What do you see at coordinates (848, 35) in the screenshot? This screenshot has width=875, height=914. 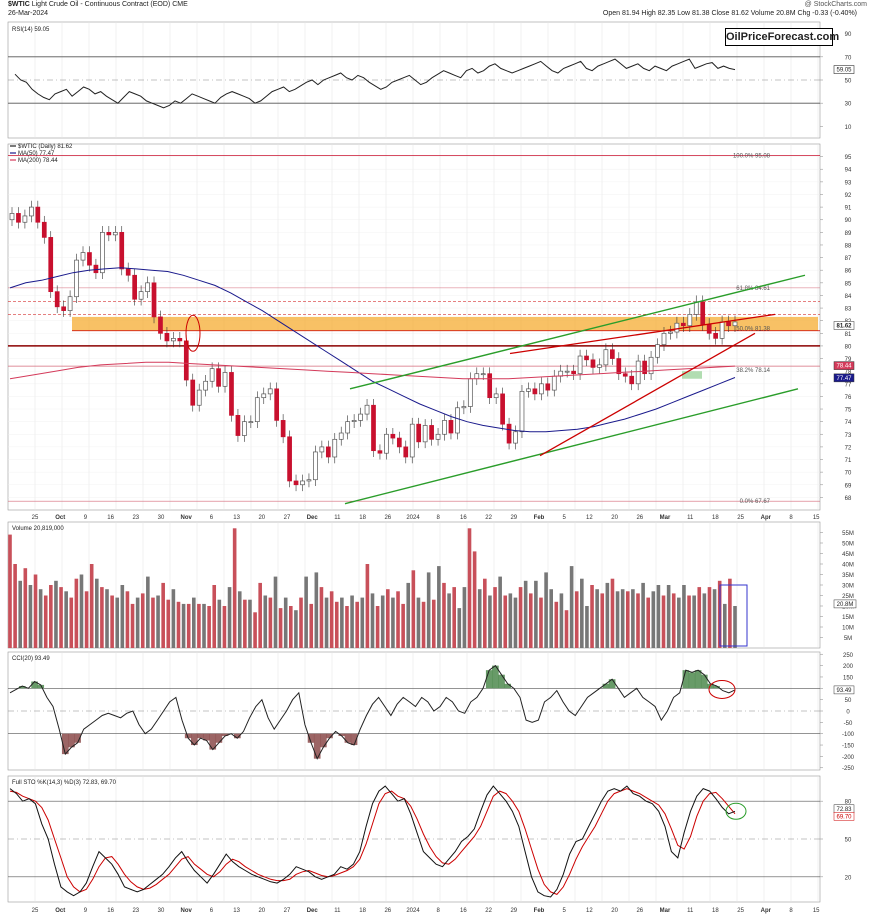 I see `rsi-tick: 90` at bounding box center [848, 35].